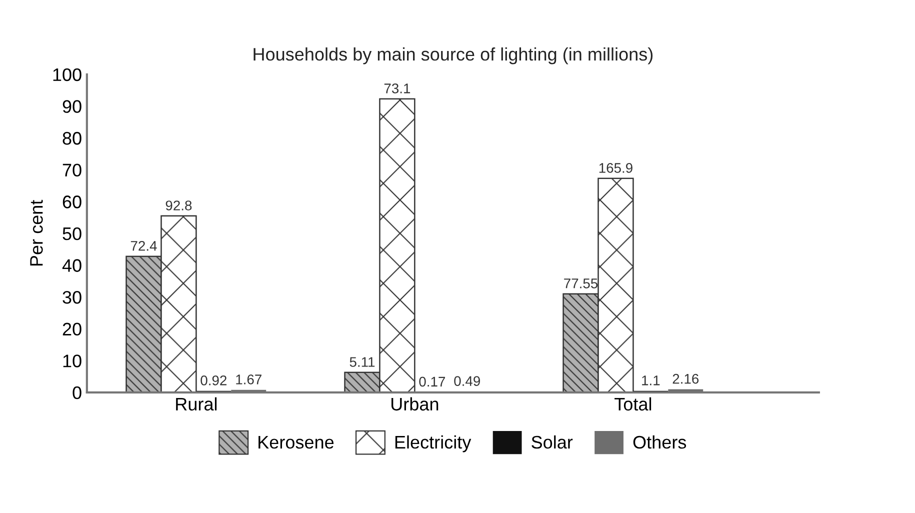  Describe the element at coordinates (72, 297) in the screenshot. I see `y-tick-label: 30` at that location.